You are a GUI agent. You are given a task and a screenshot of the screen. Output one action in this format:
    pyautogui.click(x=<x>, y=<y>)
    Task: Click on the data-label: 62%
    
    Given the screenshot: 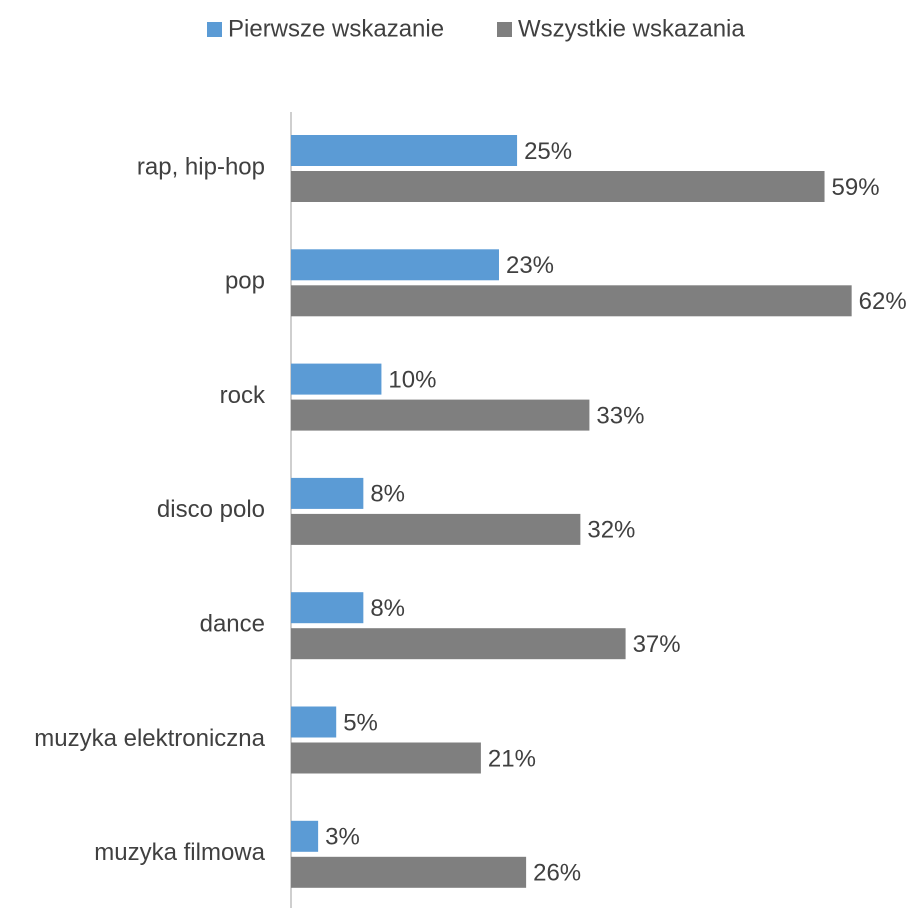 What is the action you would take?
    pyautogui.click(x=883, y=301)
    